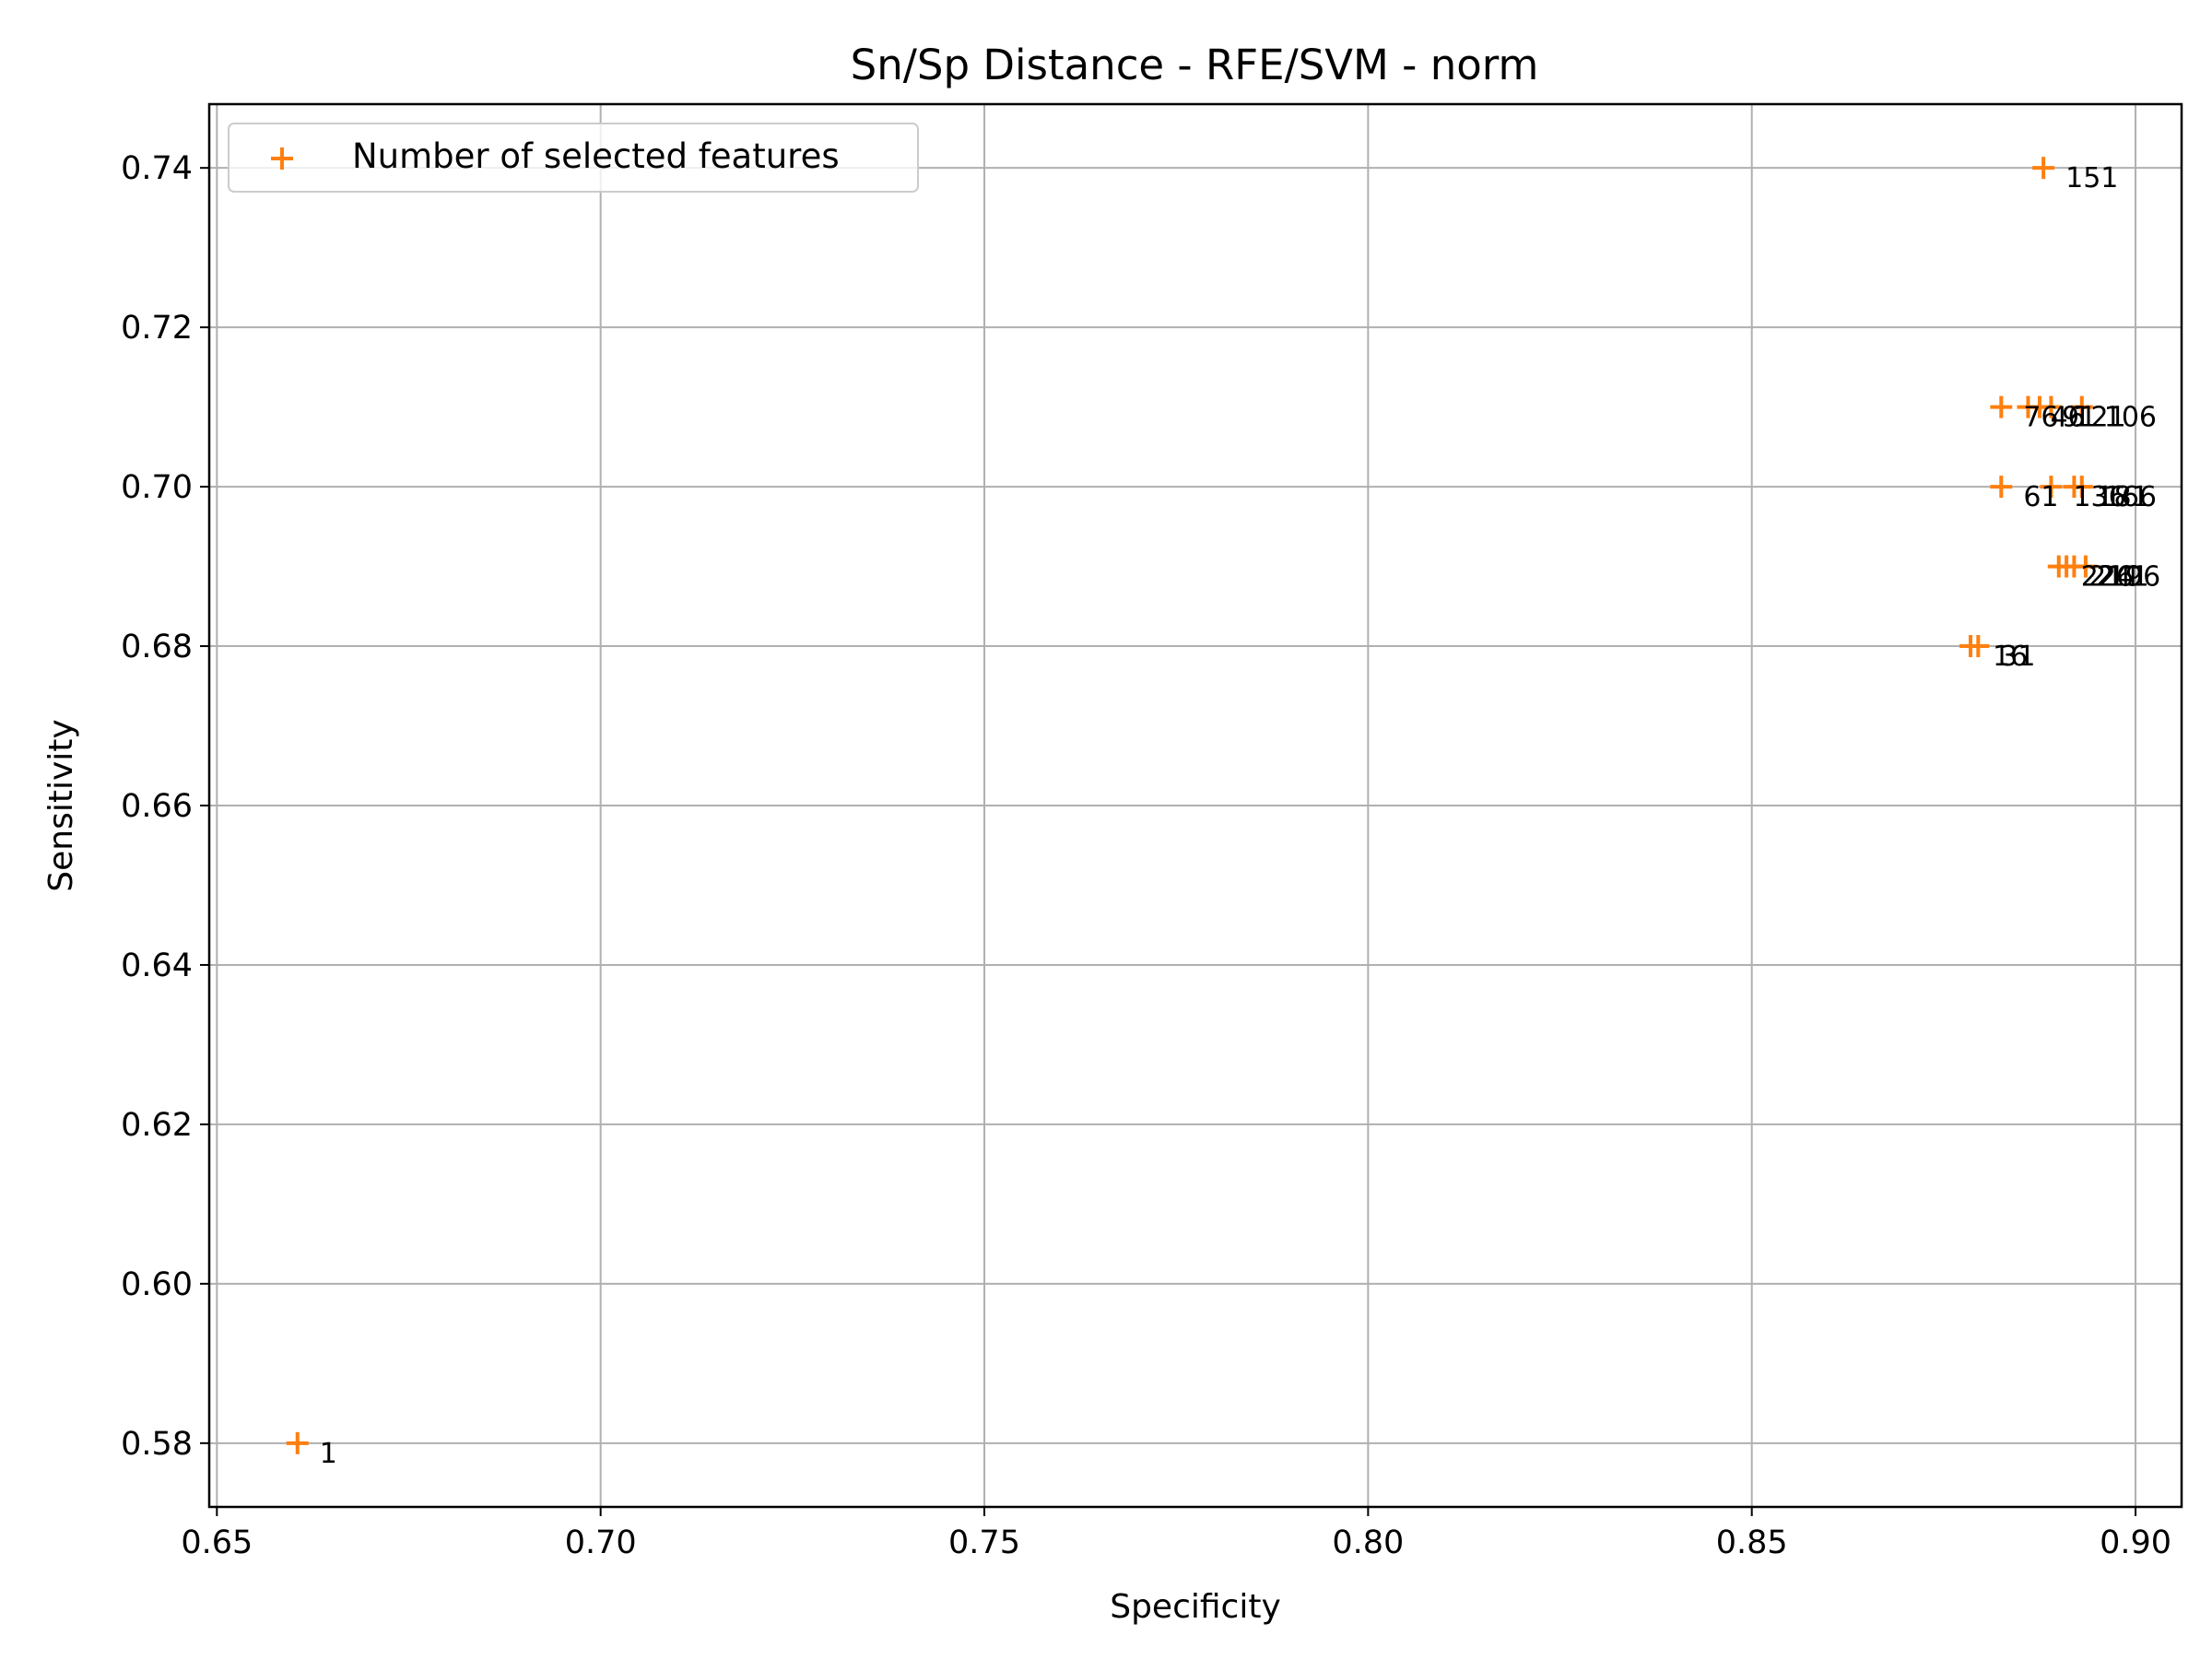 The height and width of the screenshot is (1659, 2212). What do you see at coordinates (984, 1542) in the screenshot?
I see `x-tick-label: 0.75` at bounding box center [984, 1542].